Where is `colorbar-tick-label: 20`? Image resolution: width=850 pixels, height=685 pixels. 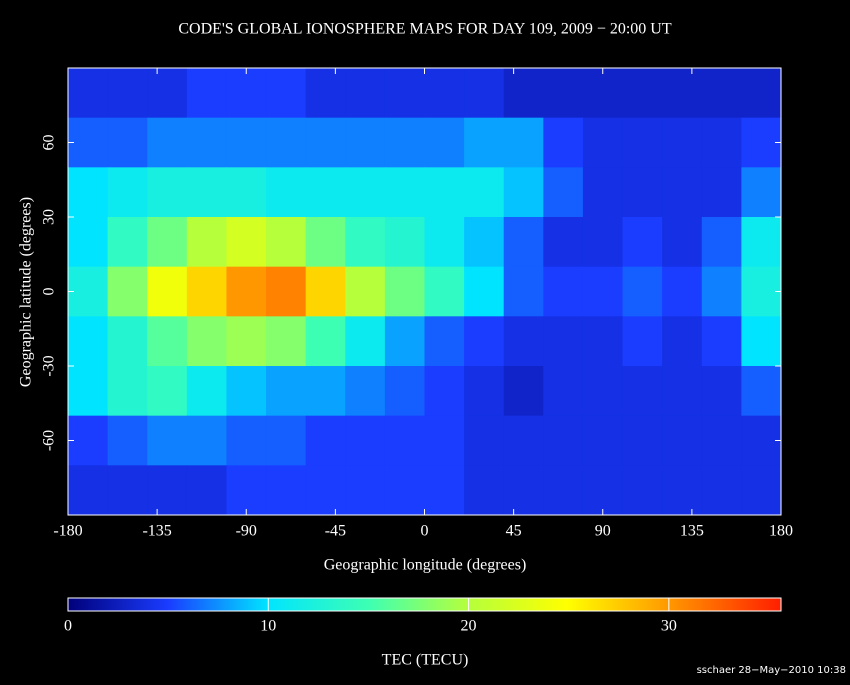
colorbar-tick-label: 20 is located at coordinates (469, 626).